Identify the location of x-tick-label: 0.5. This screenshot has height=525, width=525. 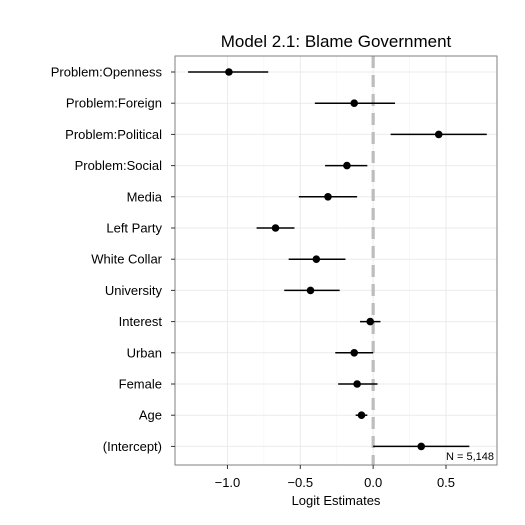
(446, 482).